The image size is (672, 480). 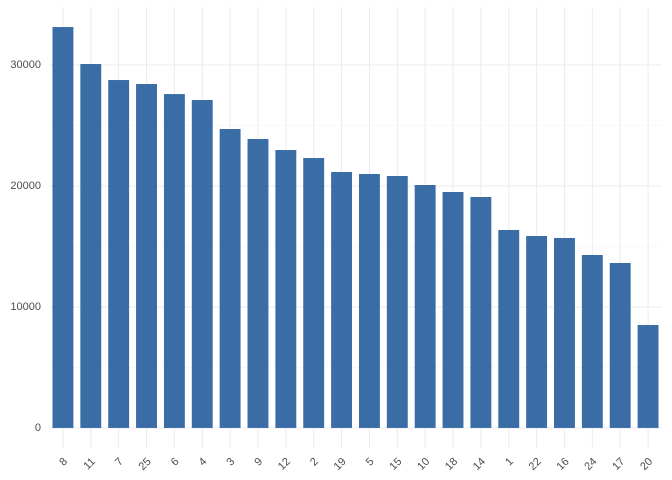 What do you see at coordinates (175, 462) in the screenshot?
I see `x-tick-label: 6` at bounding box center [175, 462].